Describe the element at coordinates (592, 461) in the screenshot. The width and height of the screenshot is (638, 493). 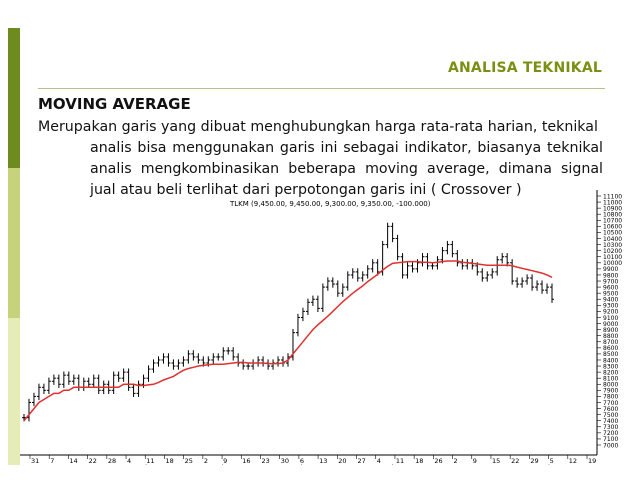
I see `x-tick-label: 19` at that location.